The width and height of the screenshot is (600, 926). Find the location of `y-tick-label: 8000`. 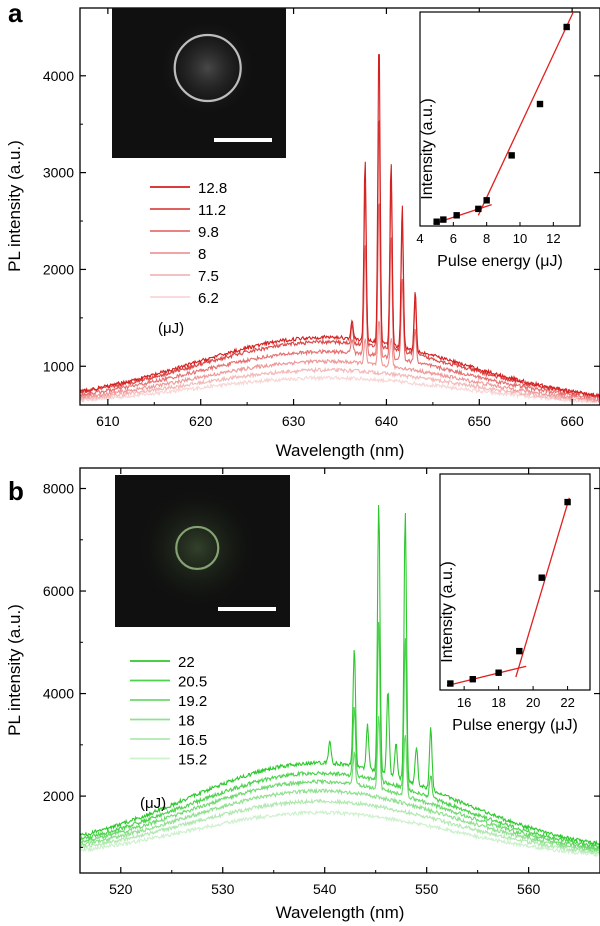

y-tick-label: 8000 is located at coordinates (58, 489).